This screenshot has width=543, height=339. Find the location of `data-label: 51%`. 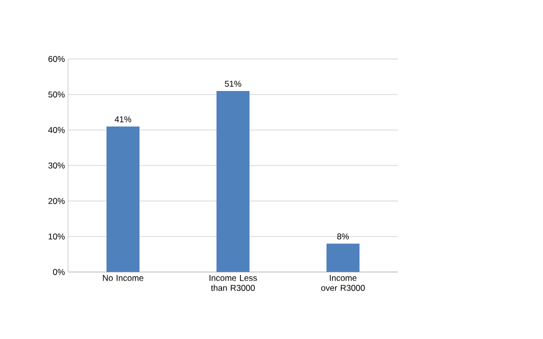

data-label: 51% is located at coordinates (233, 83).